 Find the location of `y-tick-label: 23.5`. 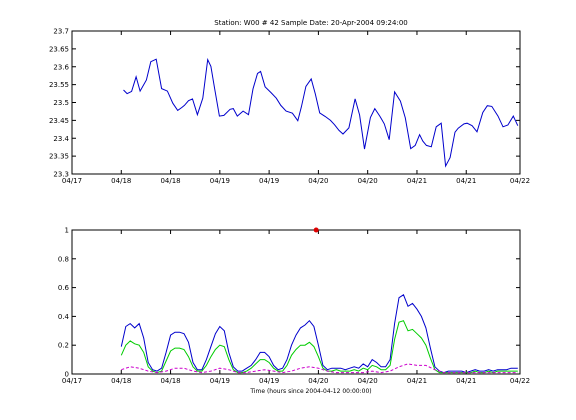

y-tick-label: 23.5 is located at coordinates (61, 103).